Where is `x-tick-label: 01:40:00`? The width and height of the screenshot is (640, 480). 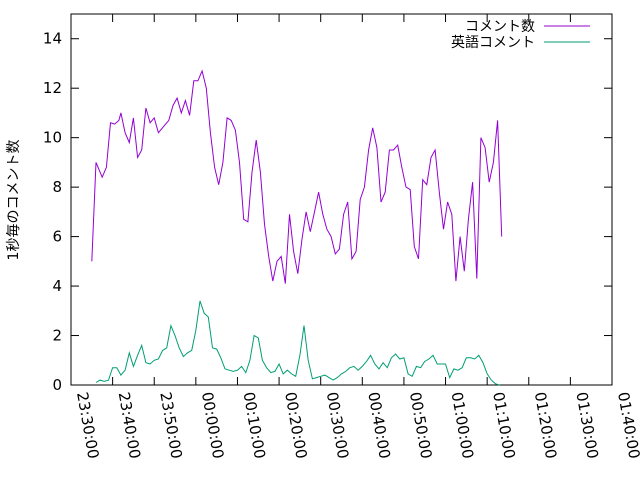
x-tick-label: 01:40:00 is located at coordinates (627, 425).